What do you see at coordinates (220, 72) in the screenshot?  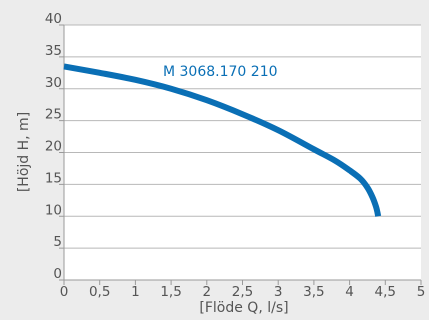 I see `series-label: M 3068.170 210` at bounding box center [220, 72].